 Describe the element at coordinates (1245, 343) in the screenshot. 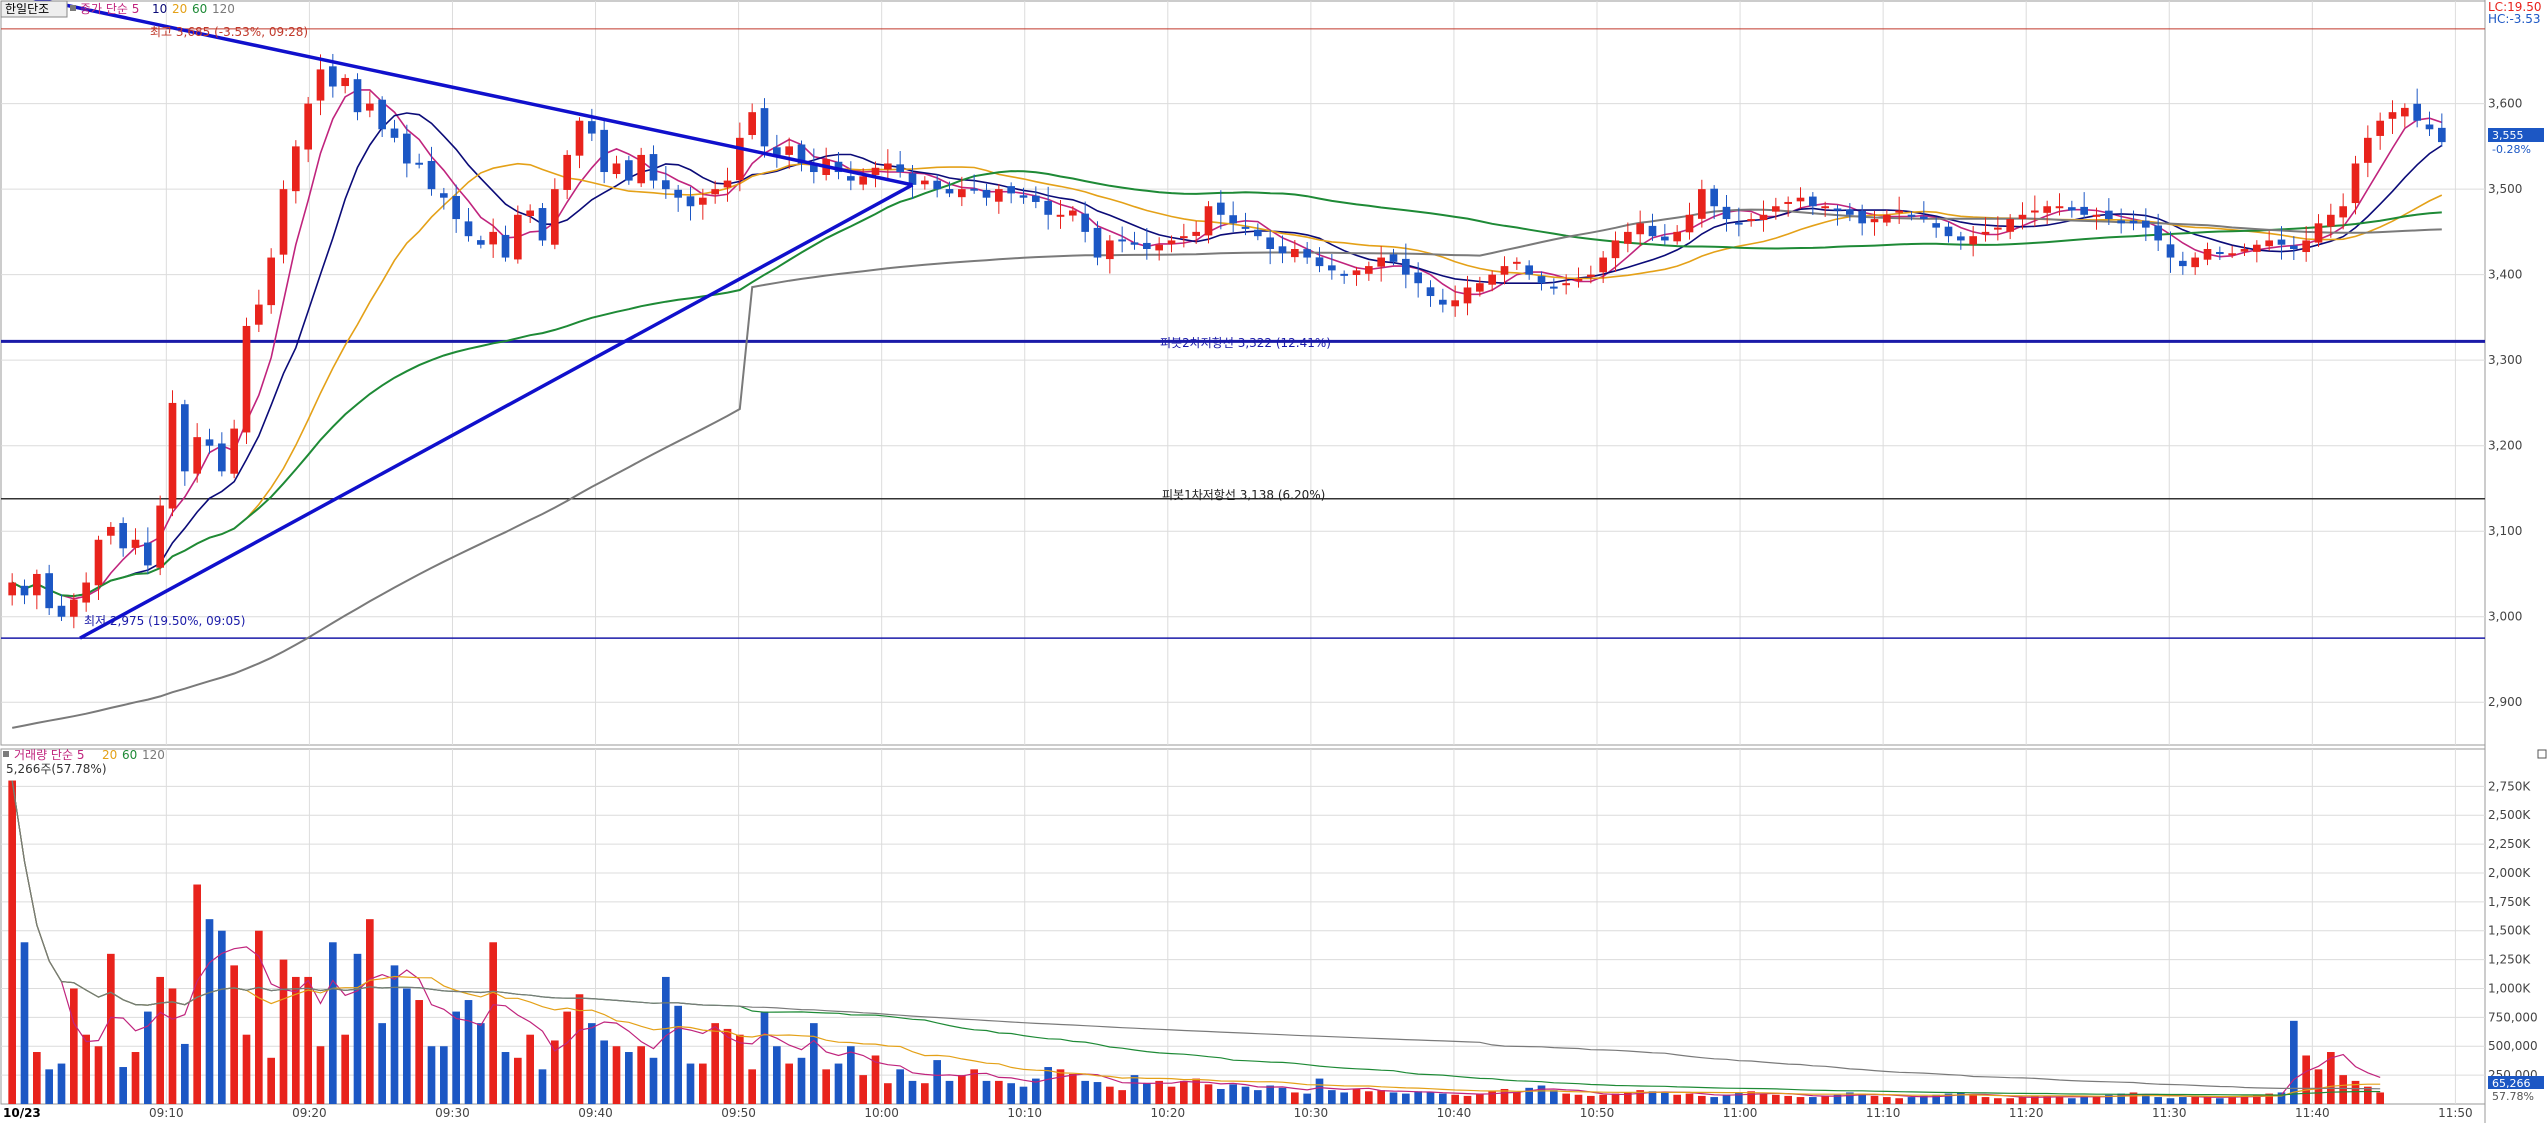

I see `pivot2-annotation: 피봇2차저항선 3,322 (12.41%)` at that location.